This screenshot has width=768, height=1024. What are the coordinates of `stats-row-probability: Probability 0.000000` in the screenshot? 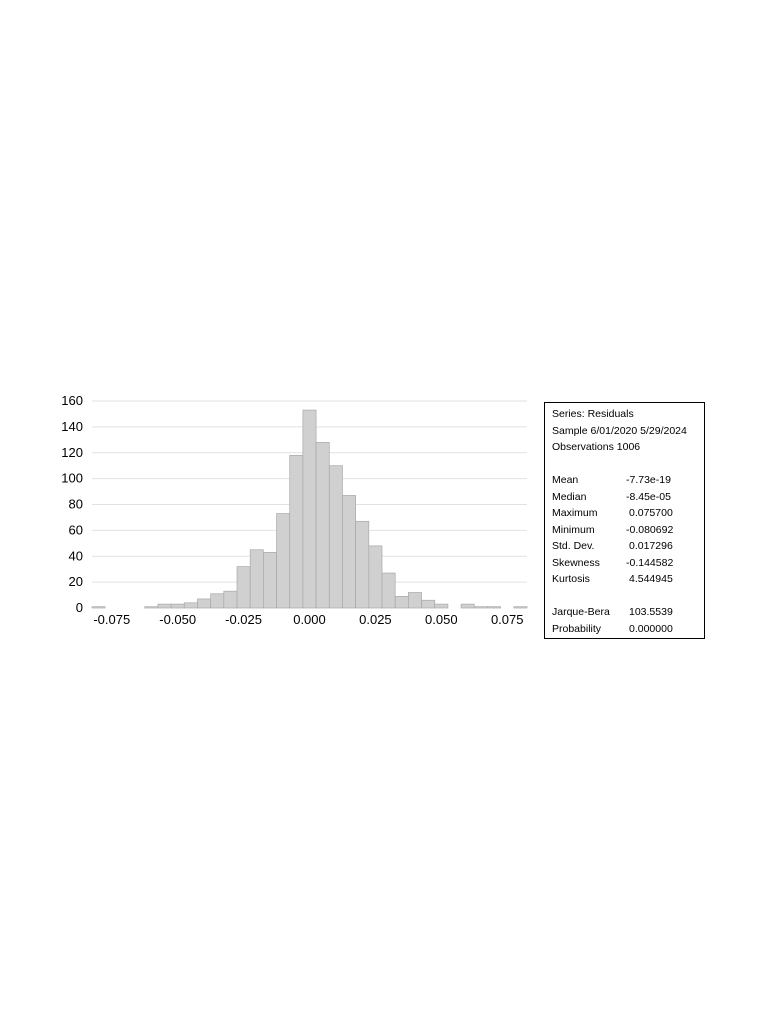 It's located at (628, 629).